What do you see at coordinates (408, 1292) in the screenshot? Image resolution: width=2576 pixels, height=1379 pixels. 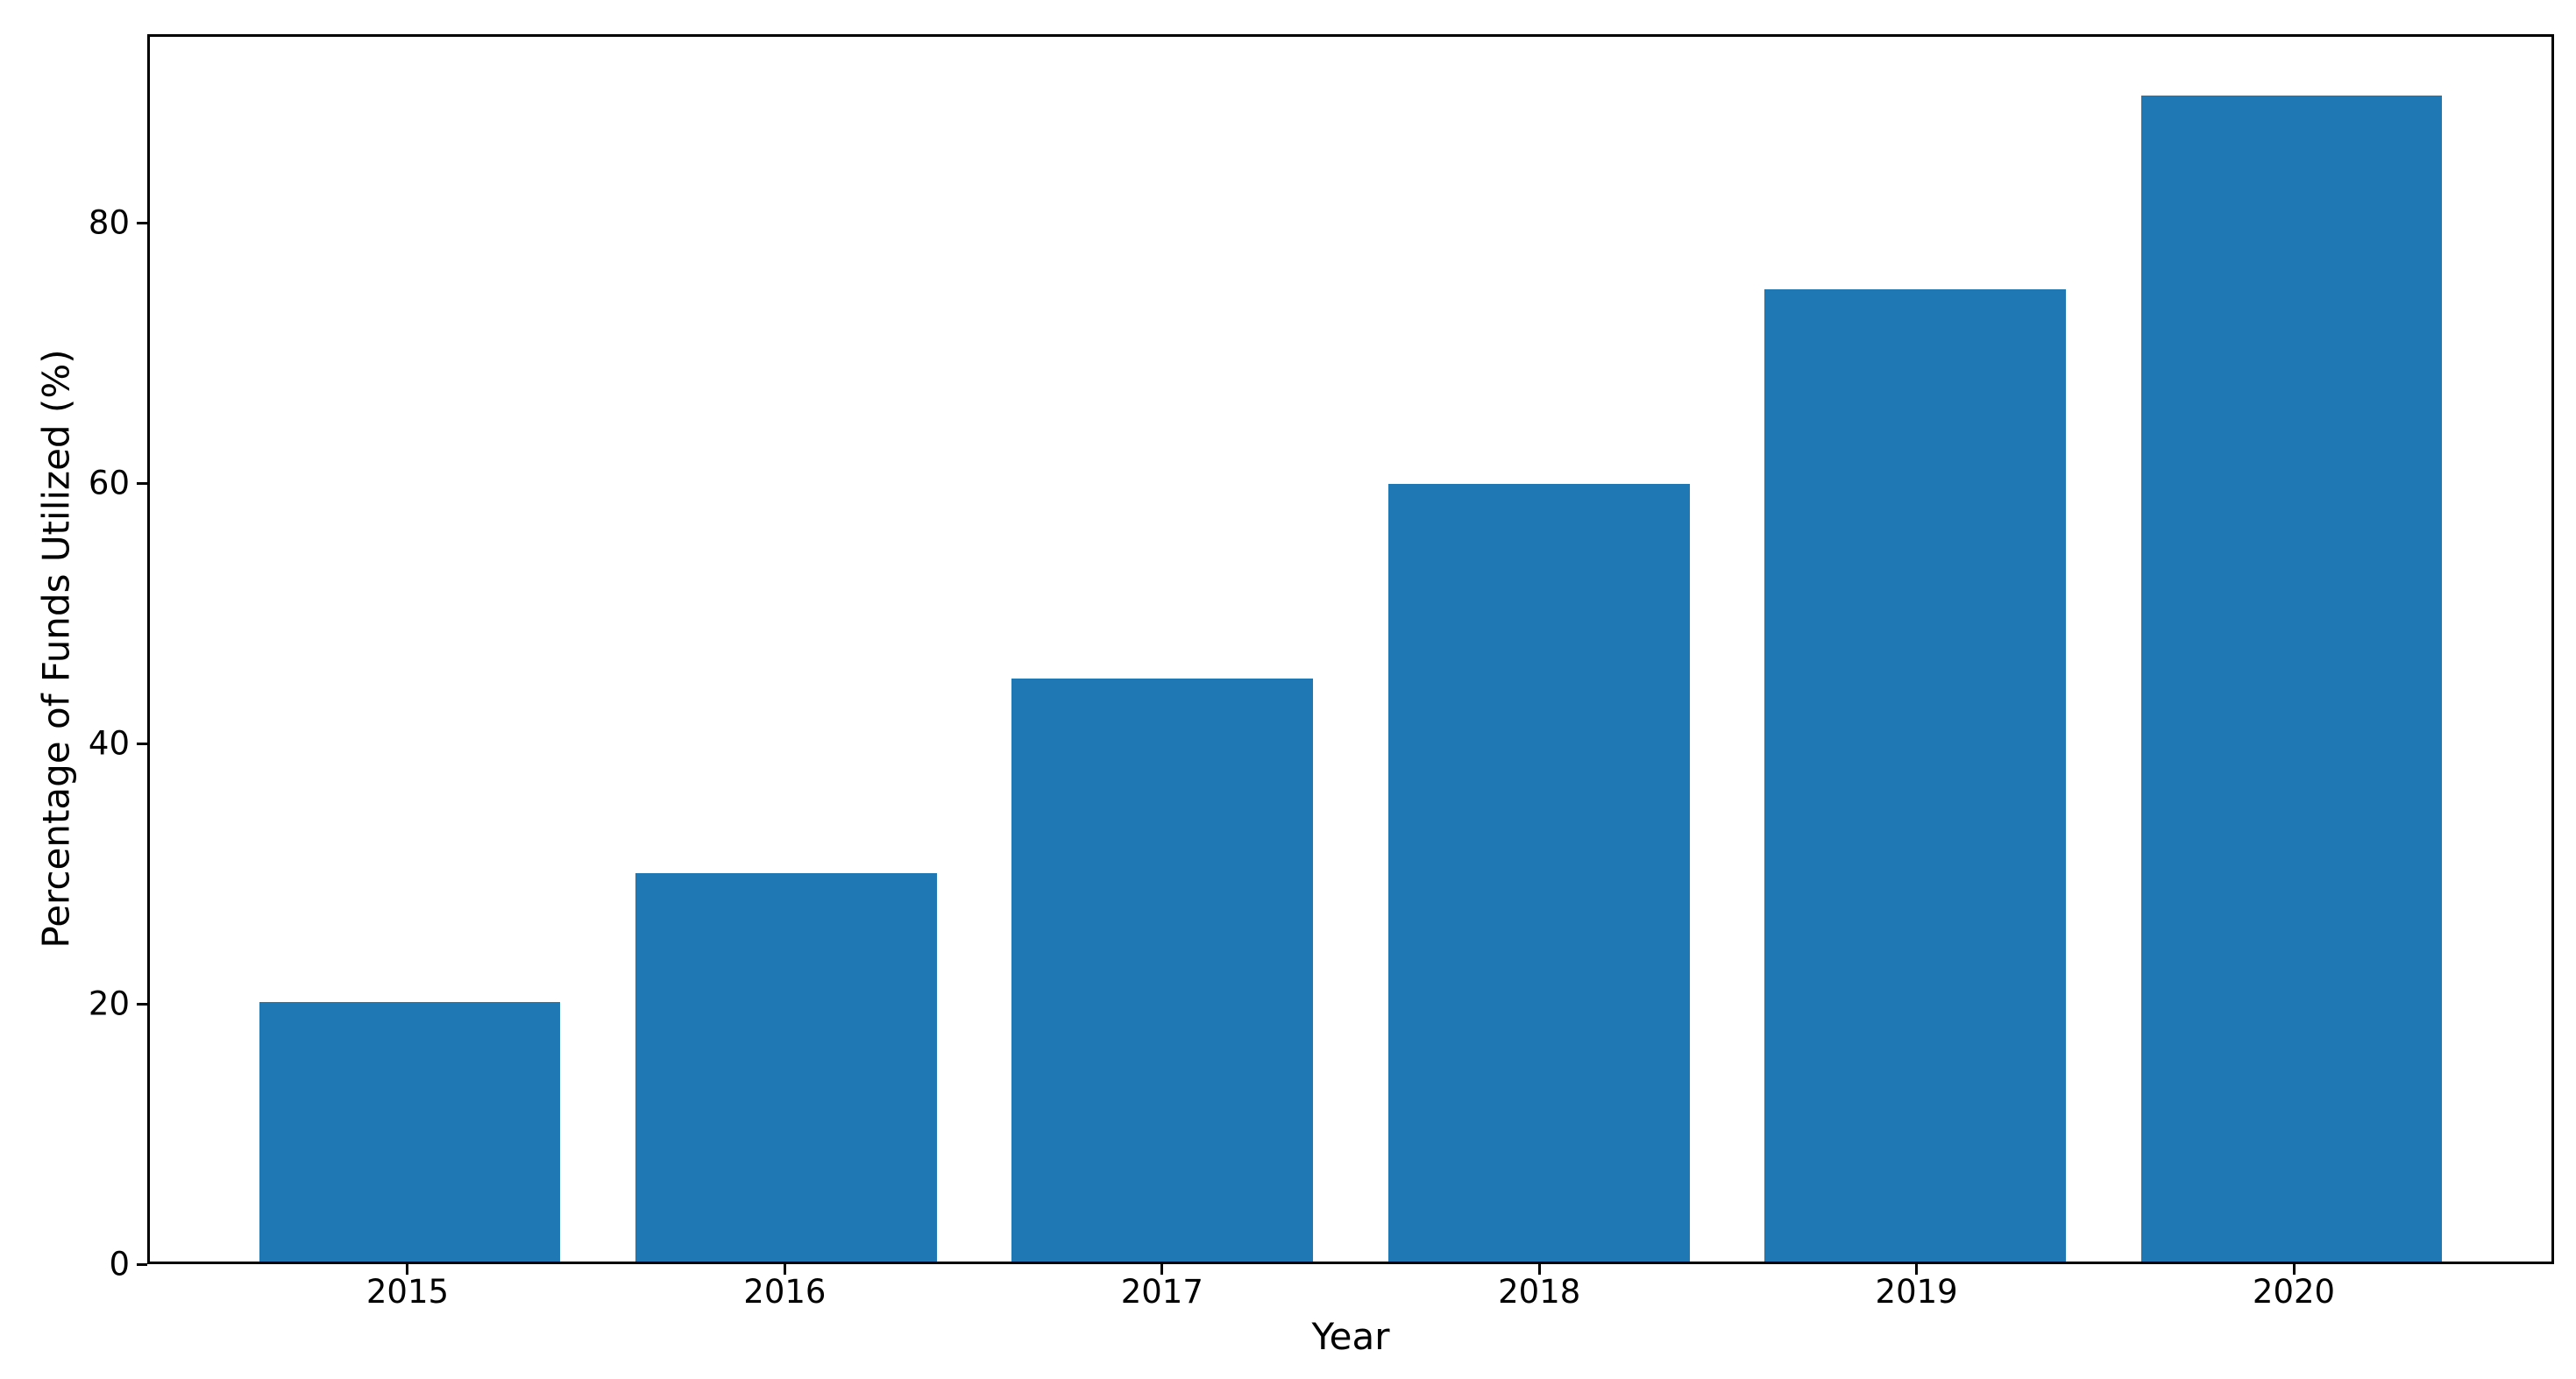 I see `x-tick-label-2015: 2015` at bounding box center [408, 1292].